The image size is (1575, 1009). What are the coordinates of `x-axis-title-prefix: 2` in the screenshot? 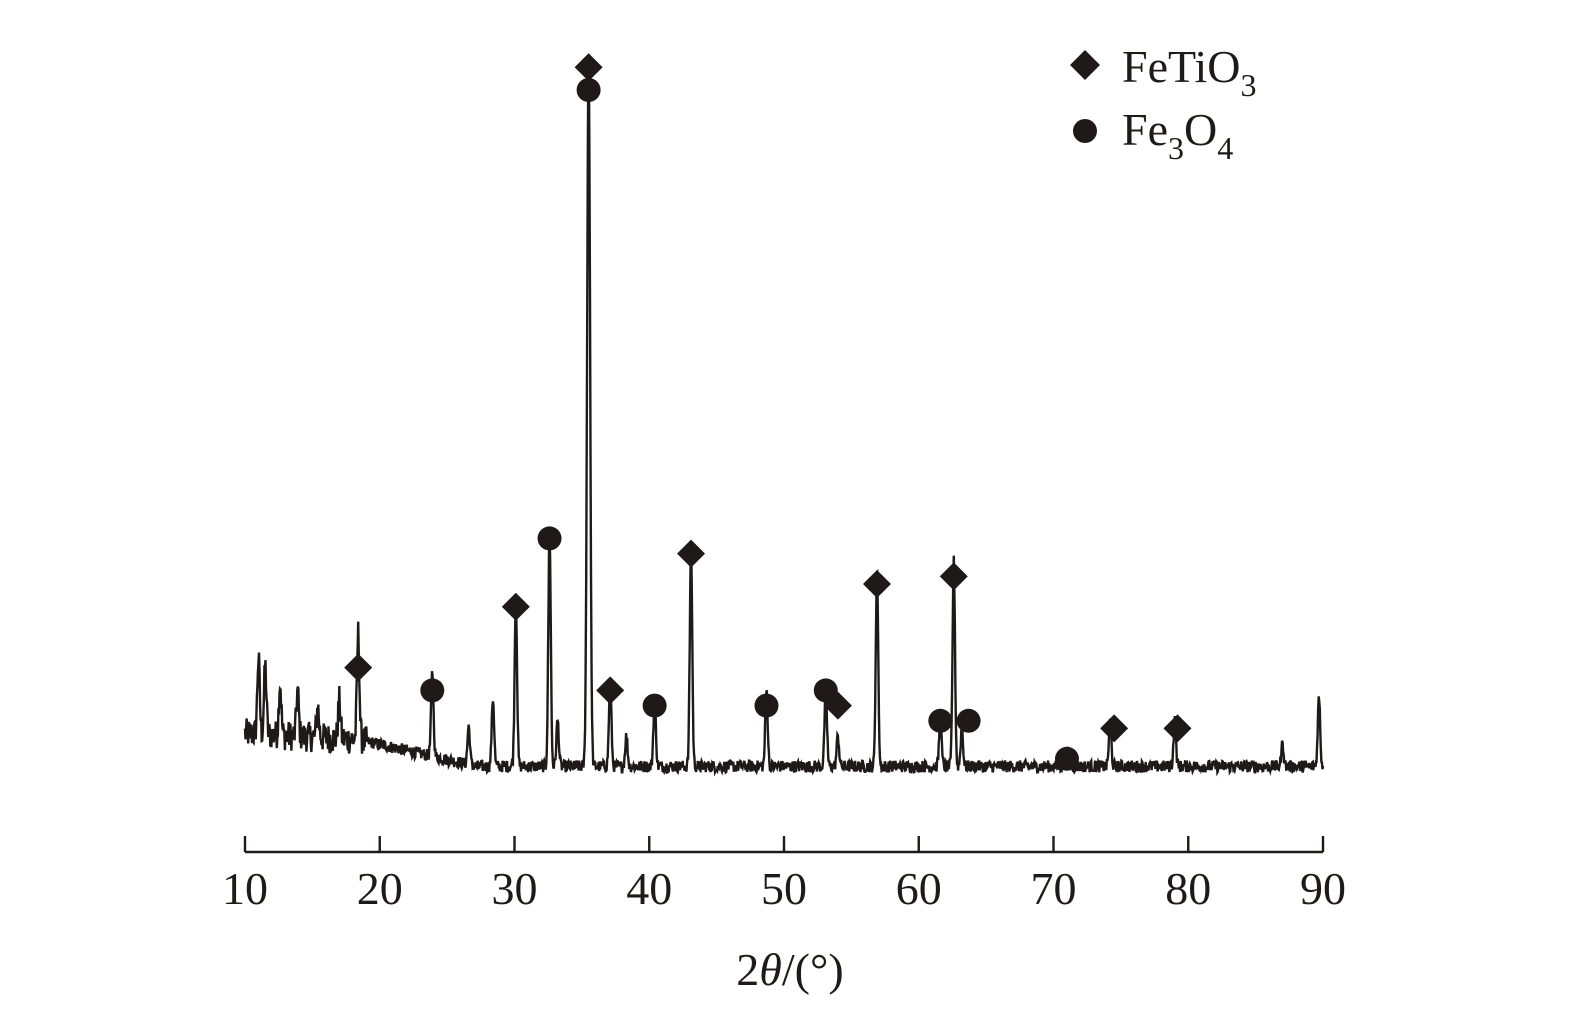 It's located at (747, 969).